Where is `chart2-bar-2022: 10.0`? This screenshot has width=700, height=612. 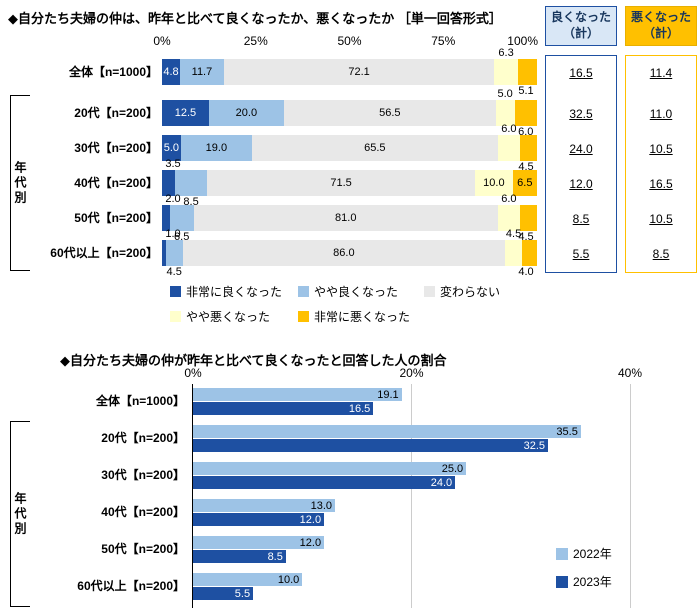
chart2-bar-2022: 10.0 is located at coordinates (248, 579).